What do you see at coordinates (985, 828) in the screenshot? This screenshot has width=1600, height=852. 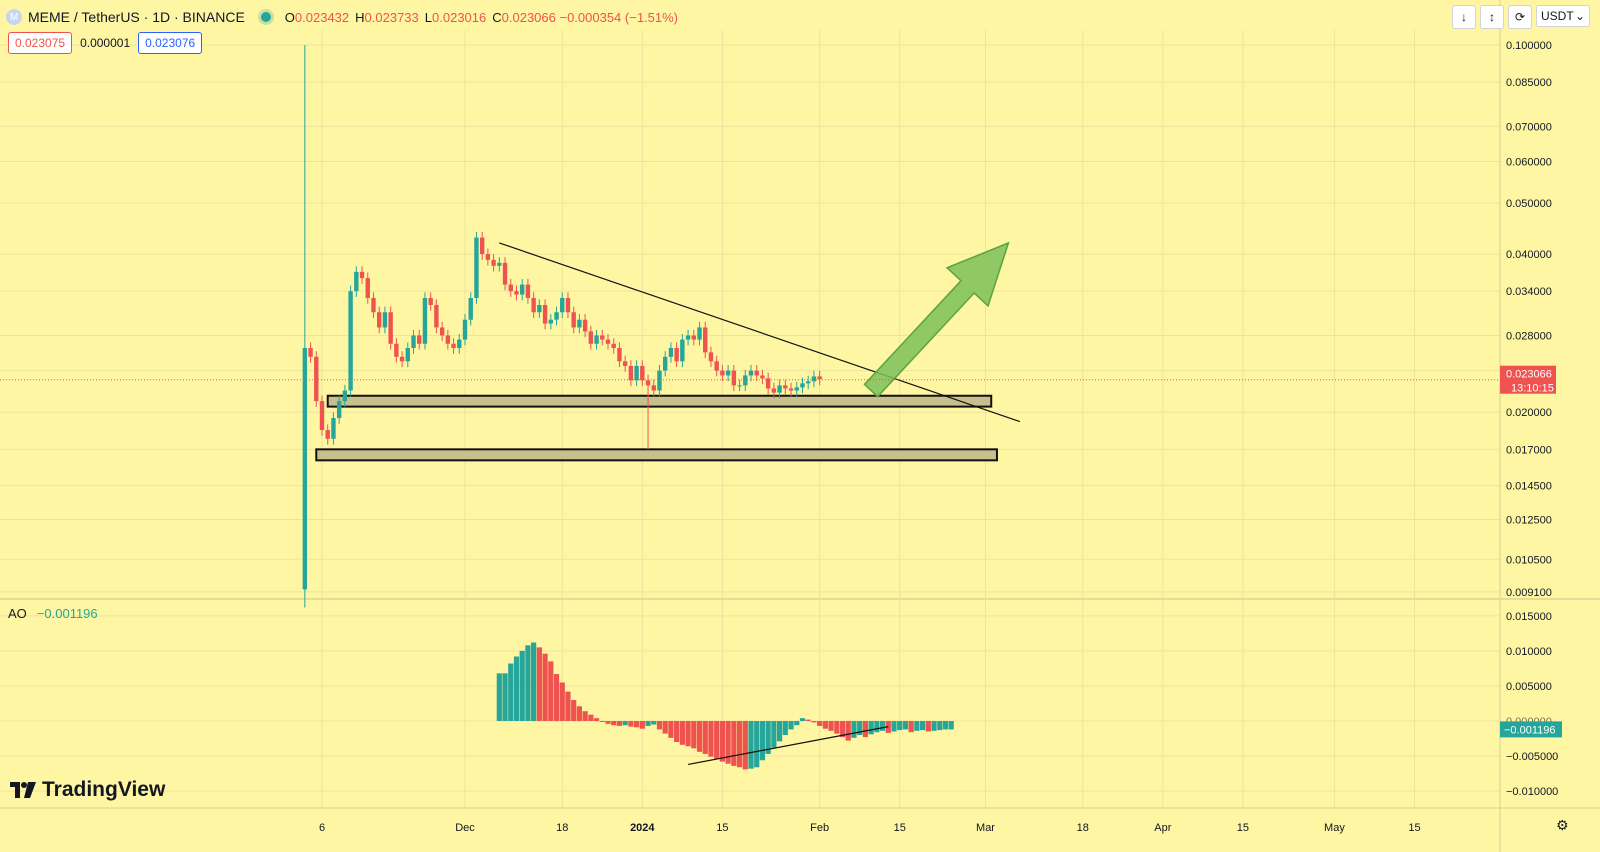 I see `time-tick-label: Mar` at bounding box center [985, 828].